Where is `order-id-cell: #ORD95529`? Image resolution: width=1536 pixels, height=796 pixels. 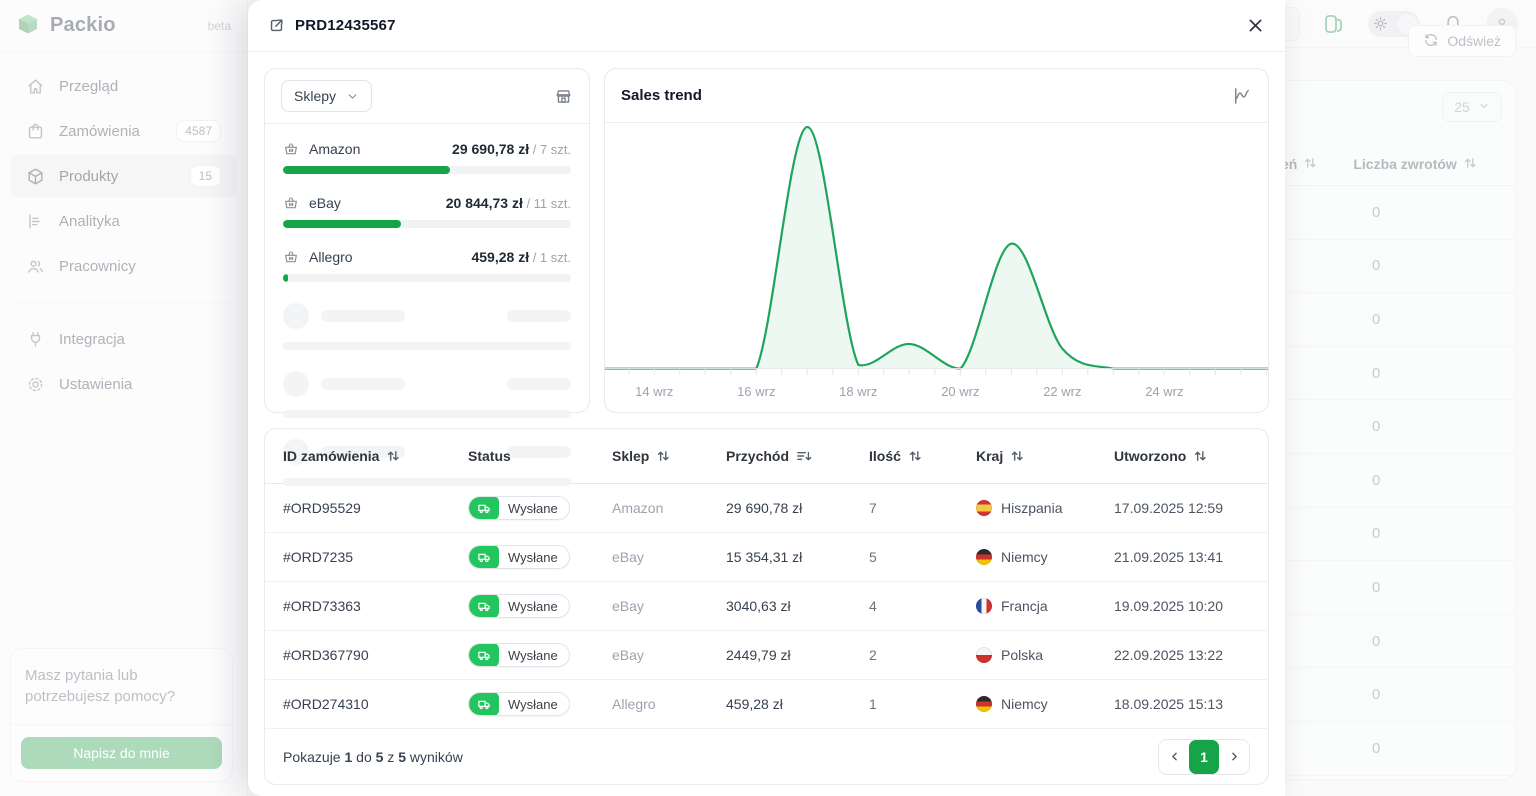
order-id-cell: #ORD95529 is located at coordinates (322, 508).